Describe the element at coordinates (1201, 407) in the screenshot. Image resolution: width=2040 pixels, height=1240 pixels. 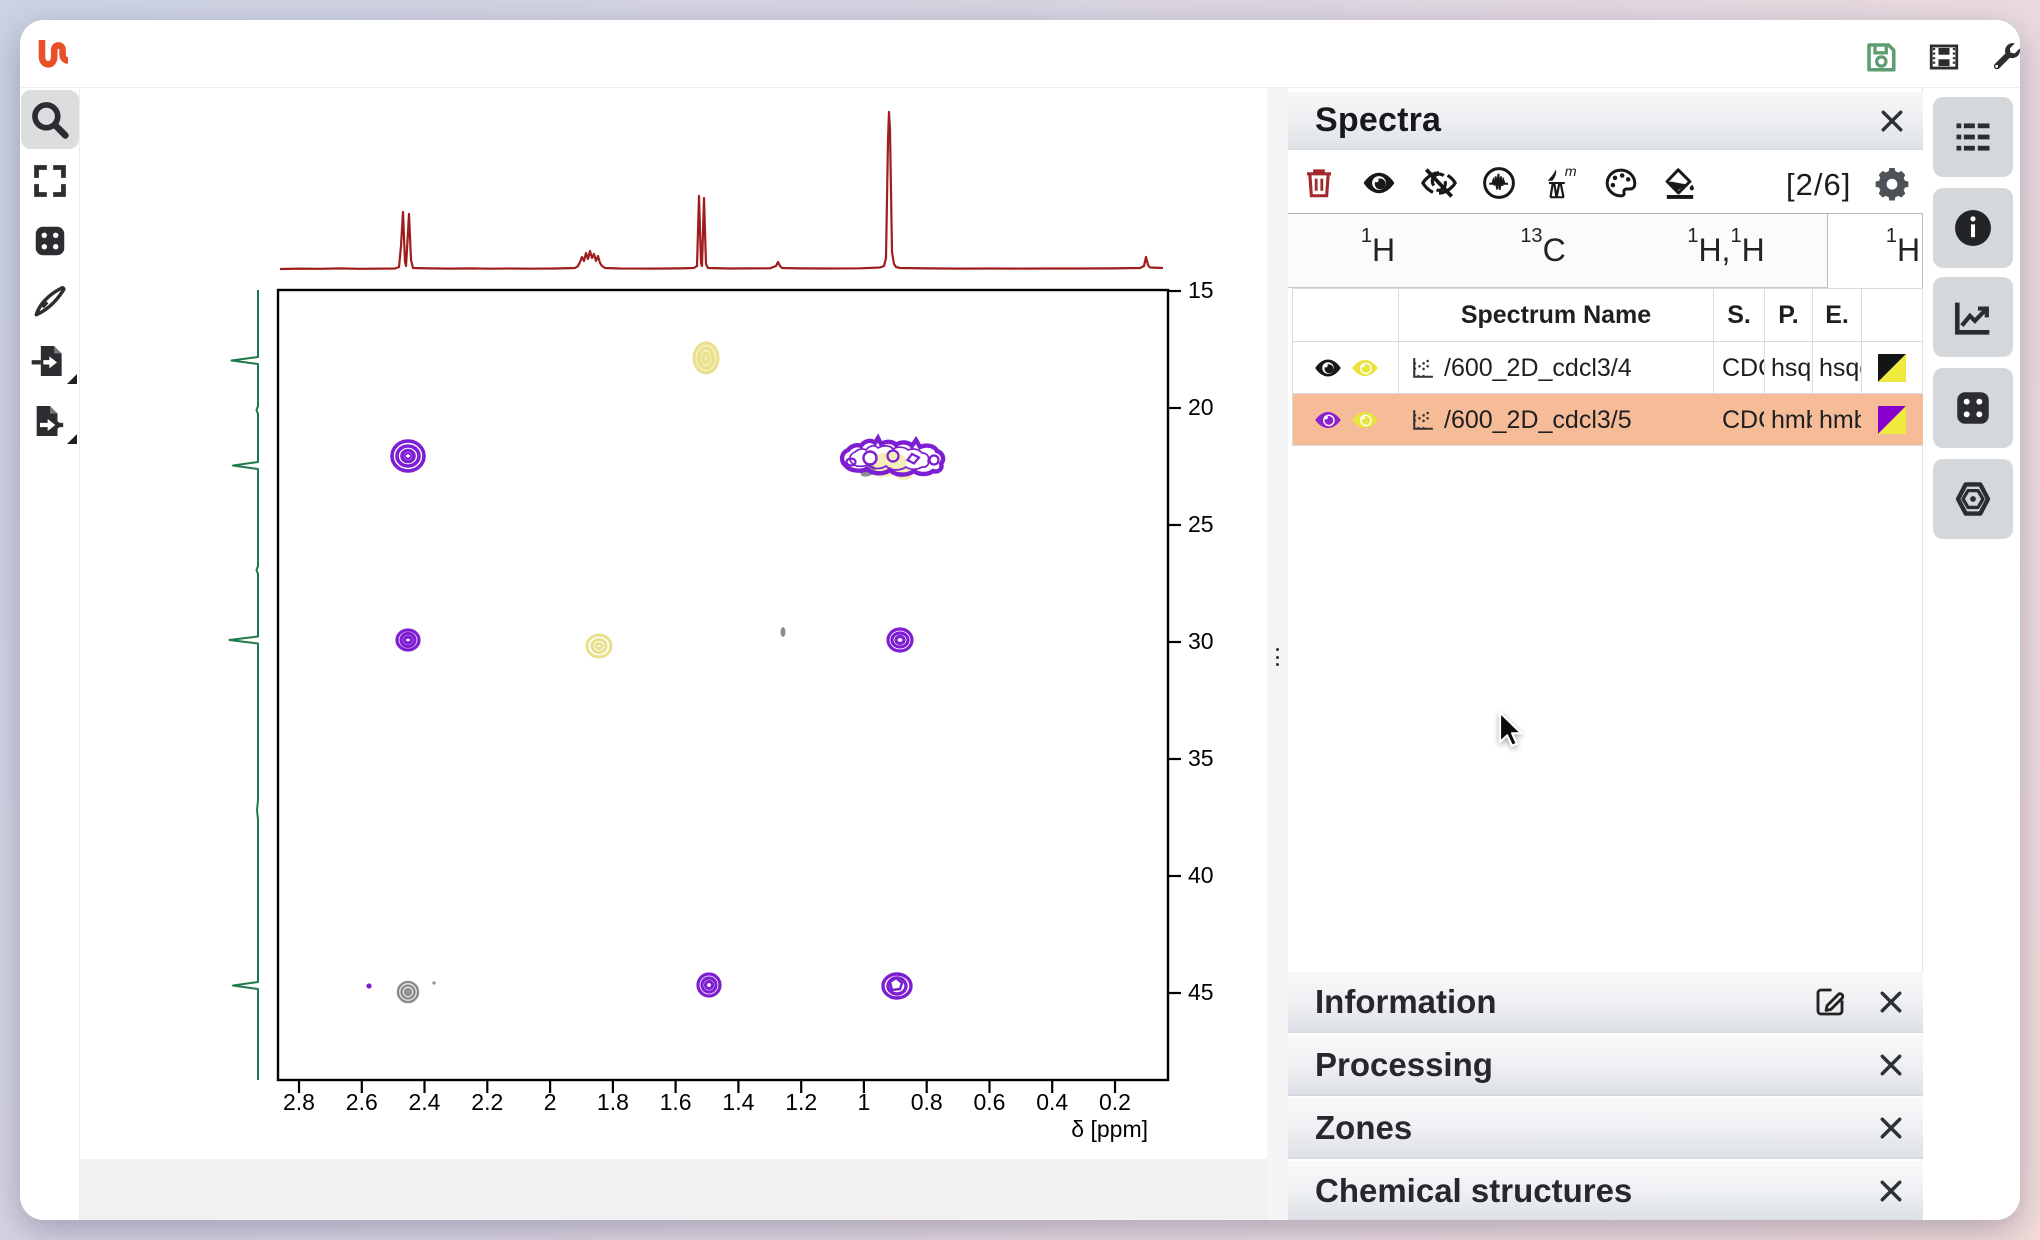
I see `svg-text: 20` at that location.